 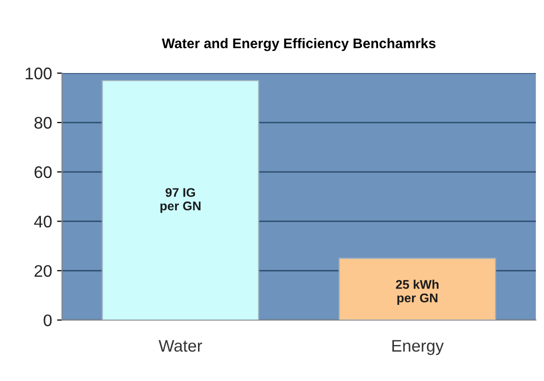 What do you see at coordinates (43, 172) in the screenshot?
I see `y-tick-label: 60` at bounding box center [43, 172].